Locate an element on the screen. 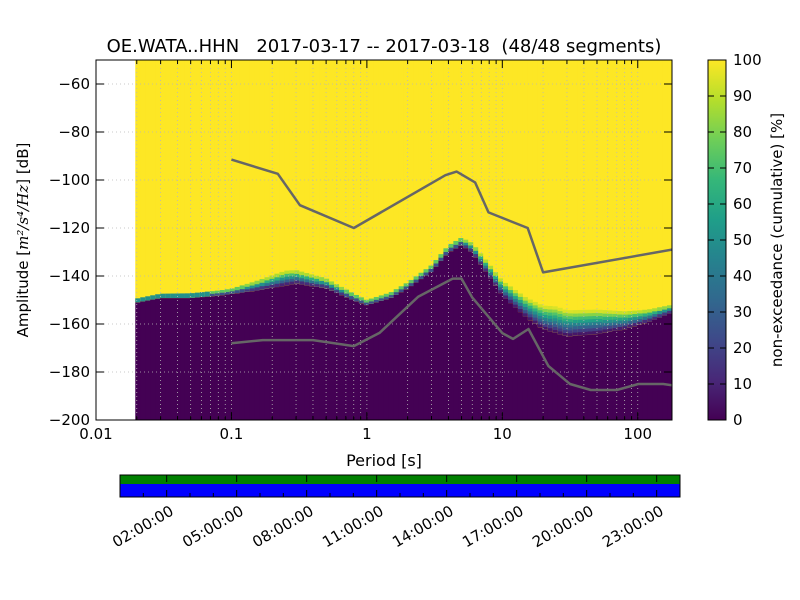 The height and width of the screenshot is (600, 800). coverage-tick-label: 17:00:00 is located at coordinates (492, 526).